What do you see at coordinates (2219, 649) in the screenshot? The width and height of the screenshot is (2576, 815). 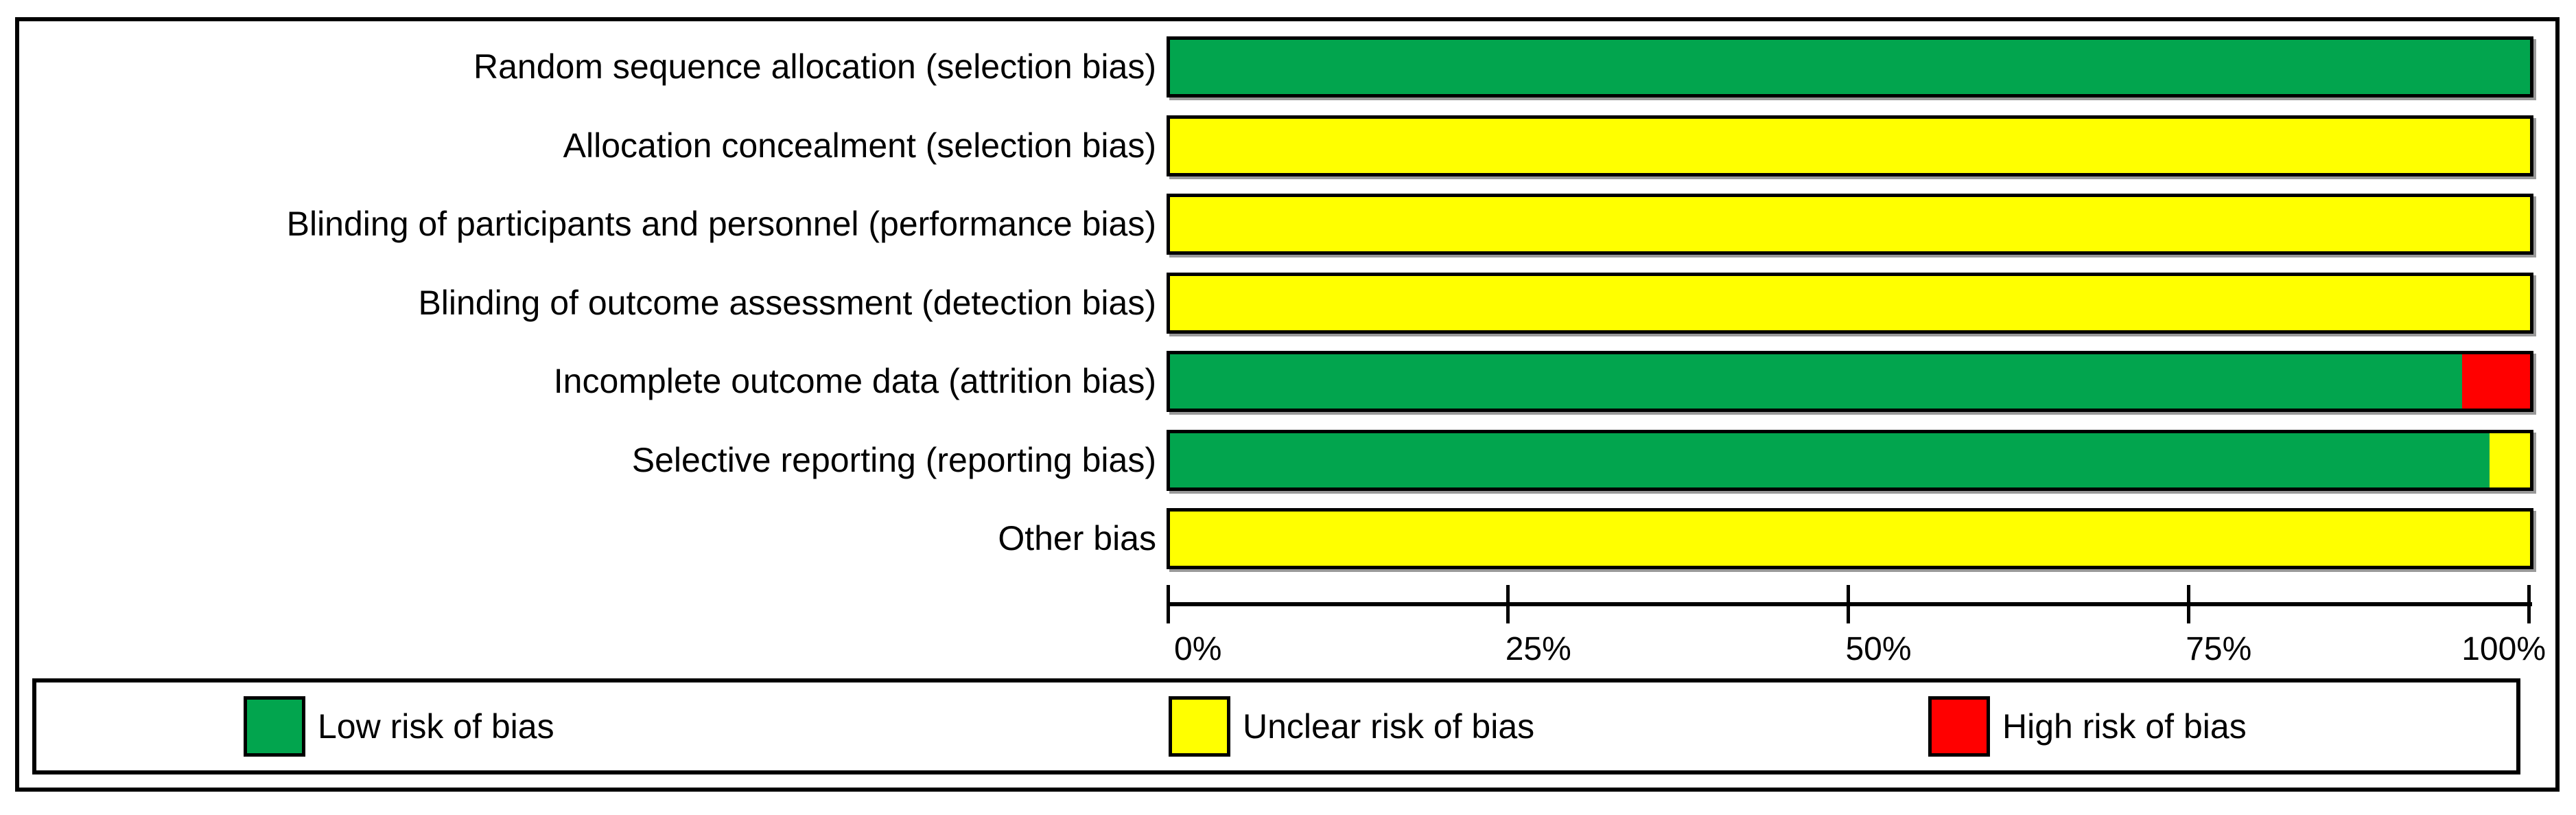 I see `axis-tick-label: 75%` at bounding box center [2219, 649].